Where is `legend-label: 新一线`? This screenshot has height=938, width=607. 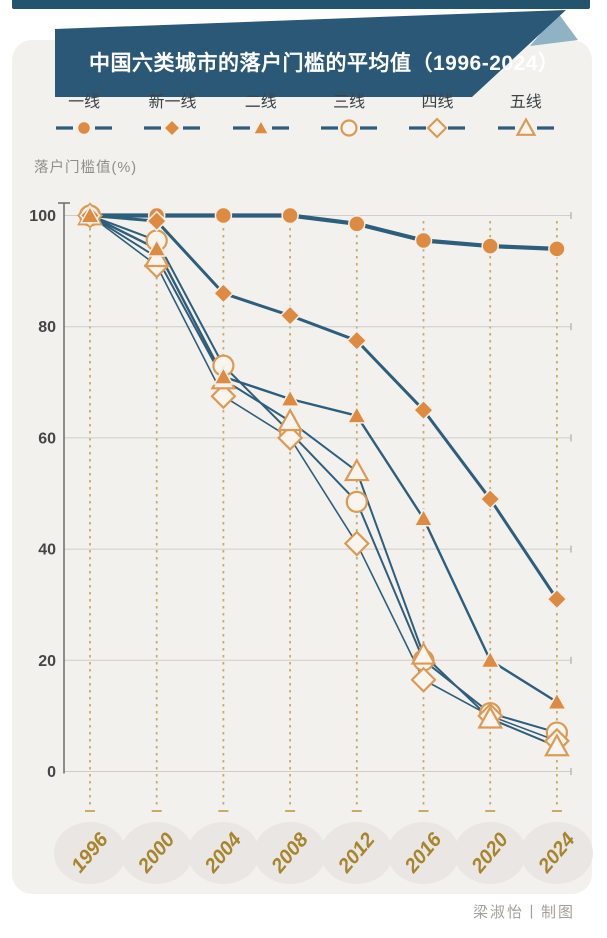
legend-label: 新一线 is located at coordinates (172, 102).